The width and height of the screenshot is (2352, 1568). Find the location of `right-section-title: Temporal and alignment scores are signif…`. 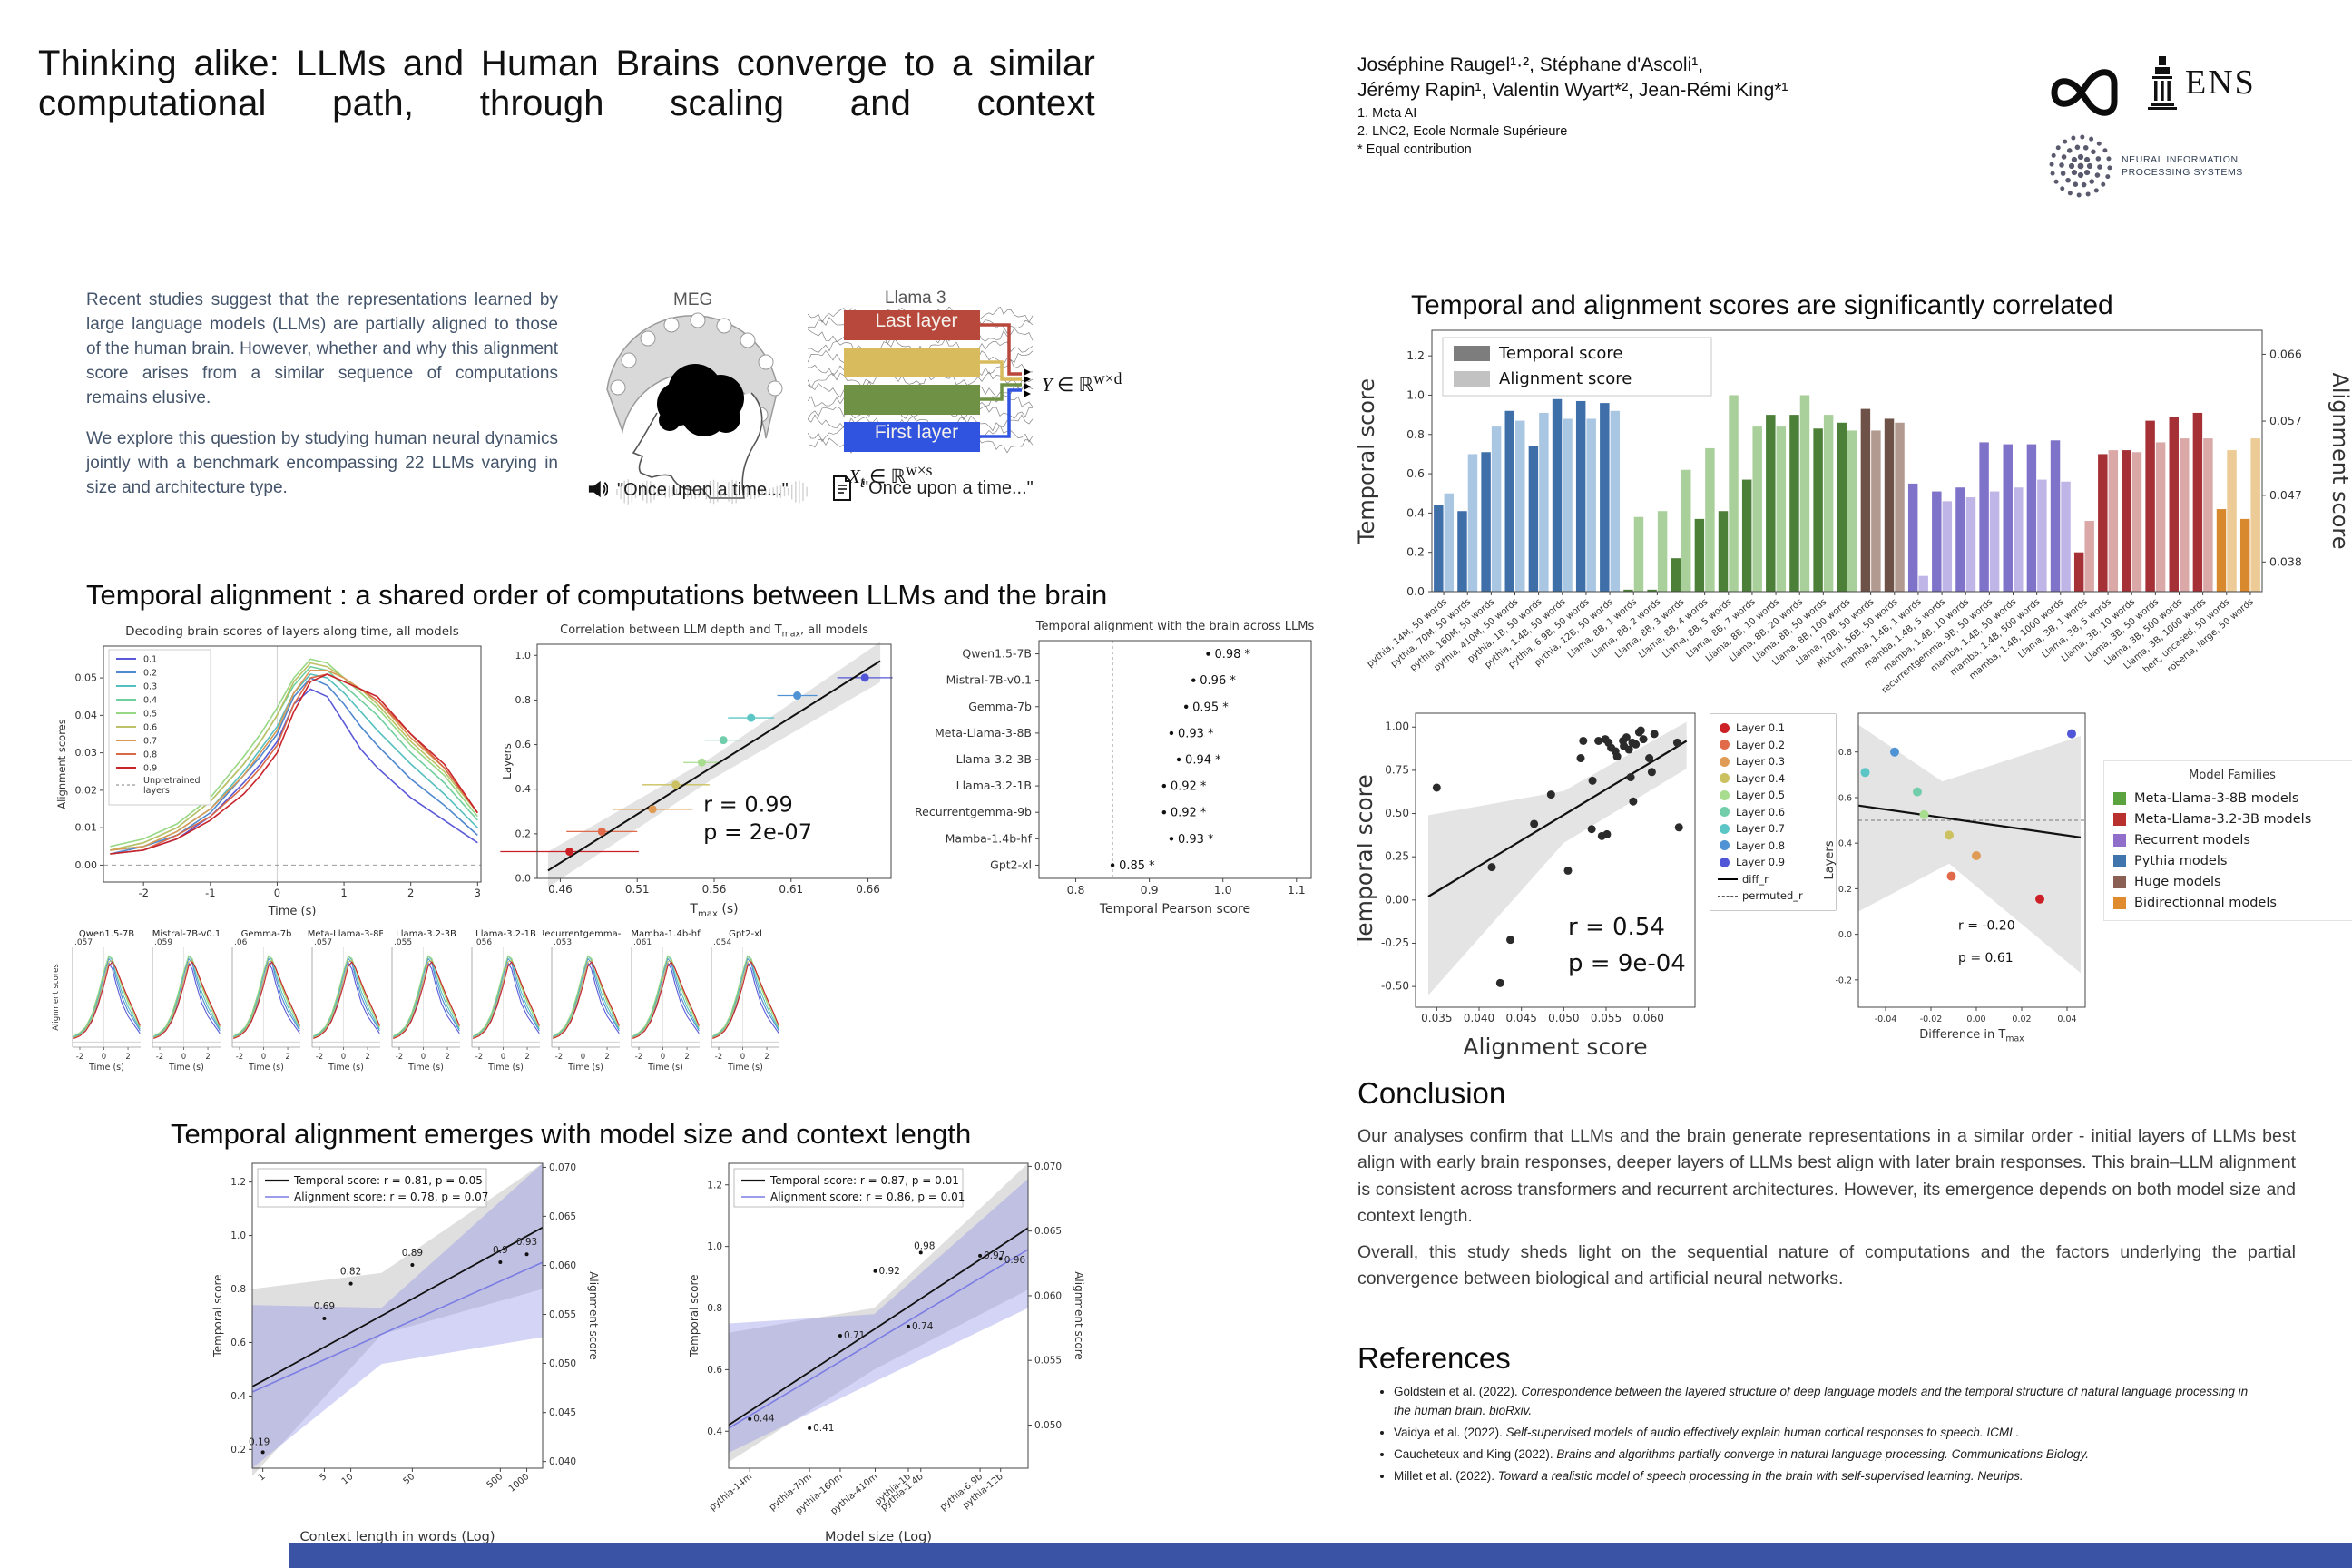

right-section-title: Temporal and alignment scores are signif… is located at coordinates (1762, 305).